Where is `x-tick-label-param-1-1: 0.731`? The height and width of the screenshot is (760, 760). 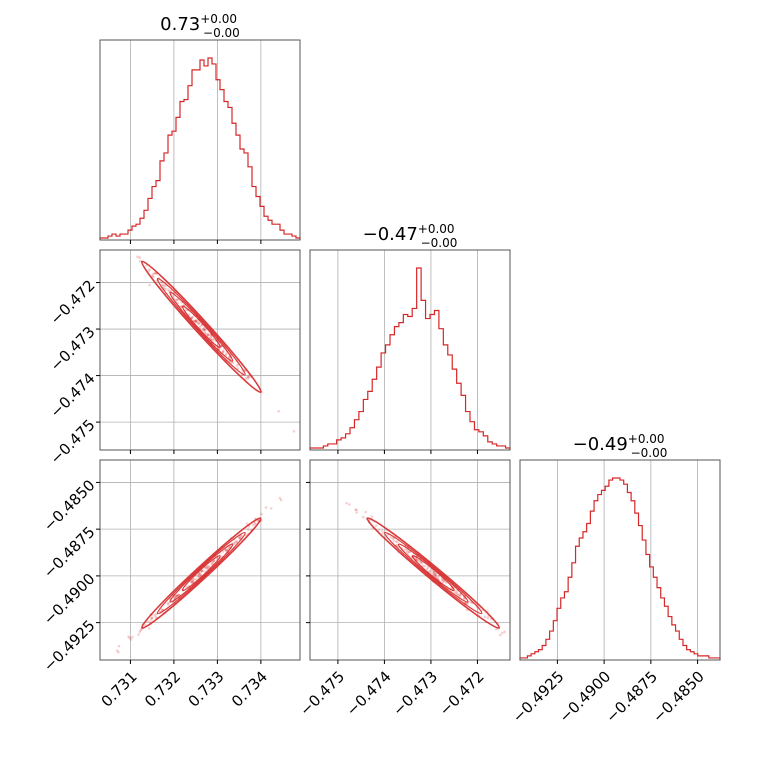
x-tick-label-param-1-1: 0.731 is located at coordinates (119, 689).